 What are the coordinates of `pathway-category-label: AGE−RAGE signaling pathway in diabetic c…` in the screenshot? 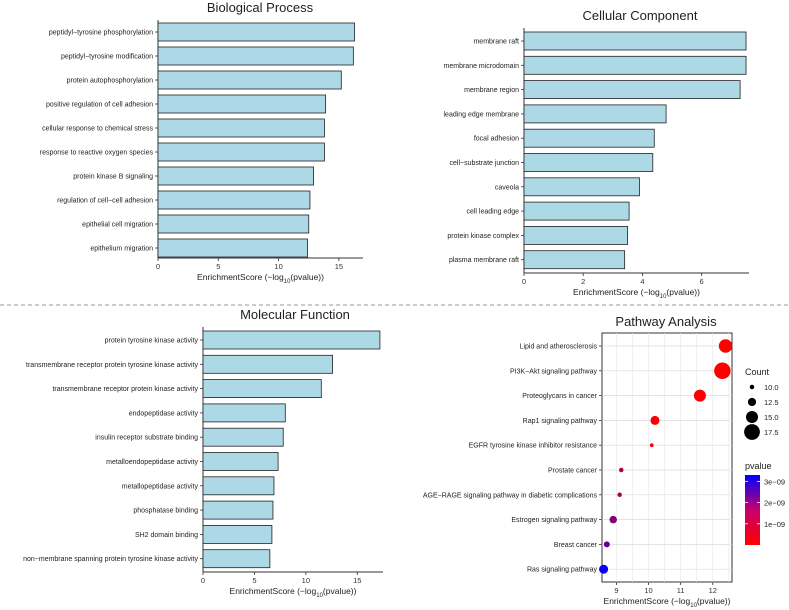 It's located at (510, 495).